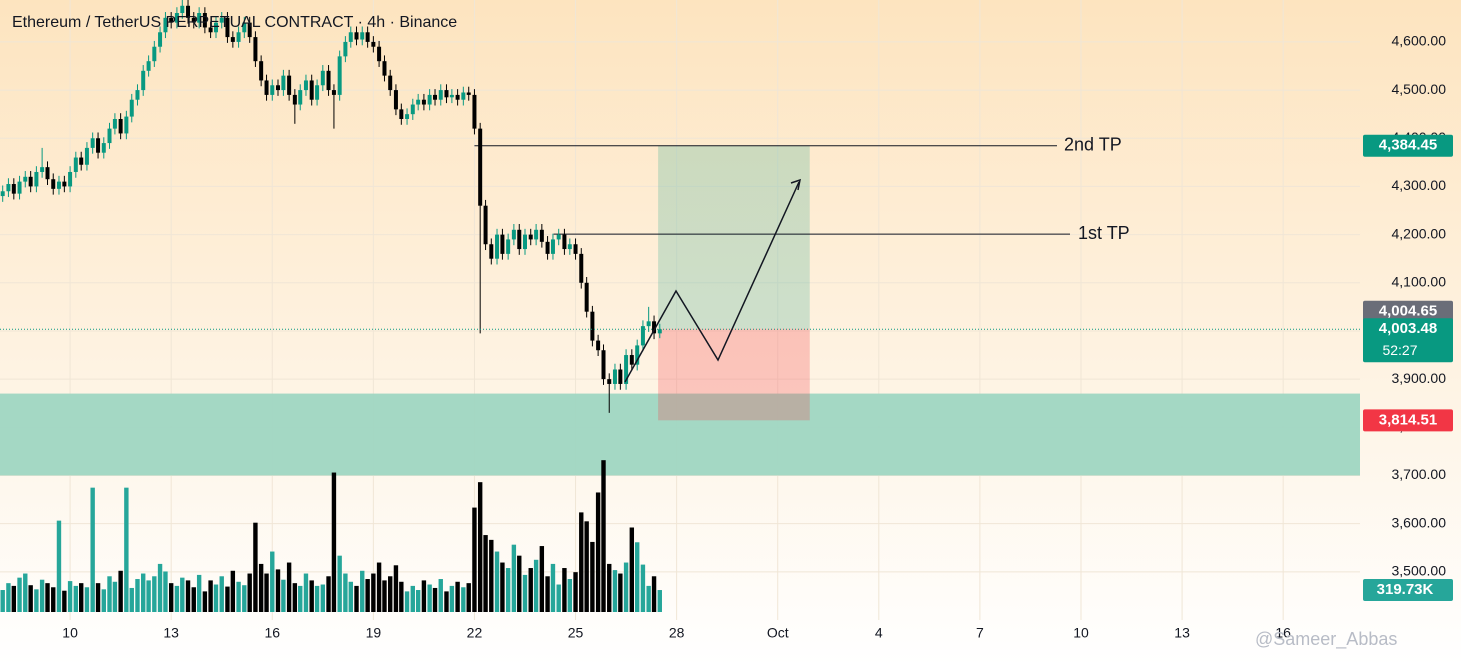 The height and width of the screenshot is (666, 1461). What do you see at coordinates (1419, 281) in the screenshot?
I see `y-tick-label: 4,100.00` at bounding box center [1419, 281].